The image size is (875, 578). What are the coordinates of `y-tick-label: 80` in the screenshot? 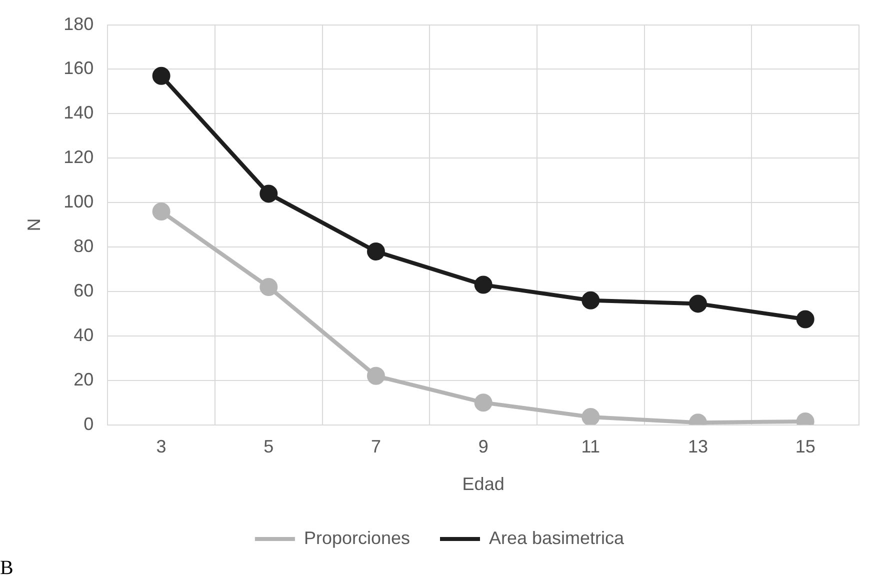 It's located at (84, 246).